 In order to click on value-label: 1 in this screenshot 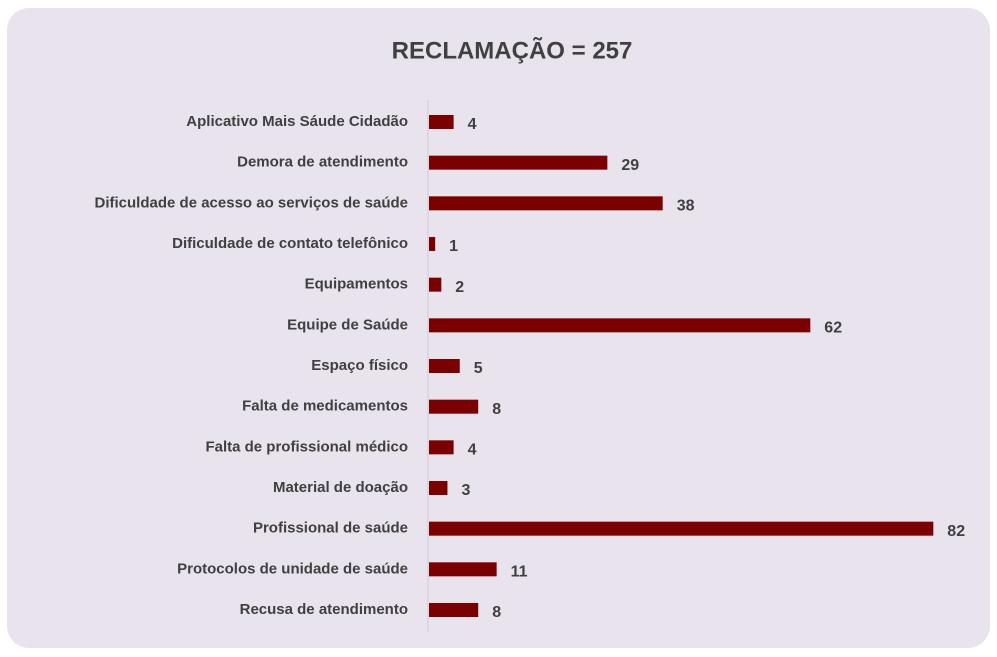, I will do `click(453, 246)`.